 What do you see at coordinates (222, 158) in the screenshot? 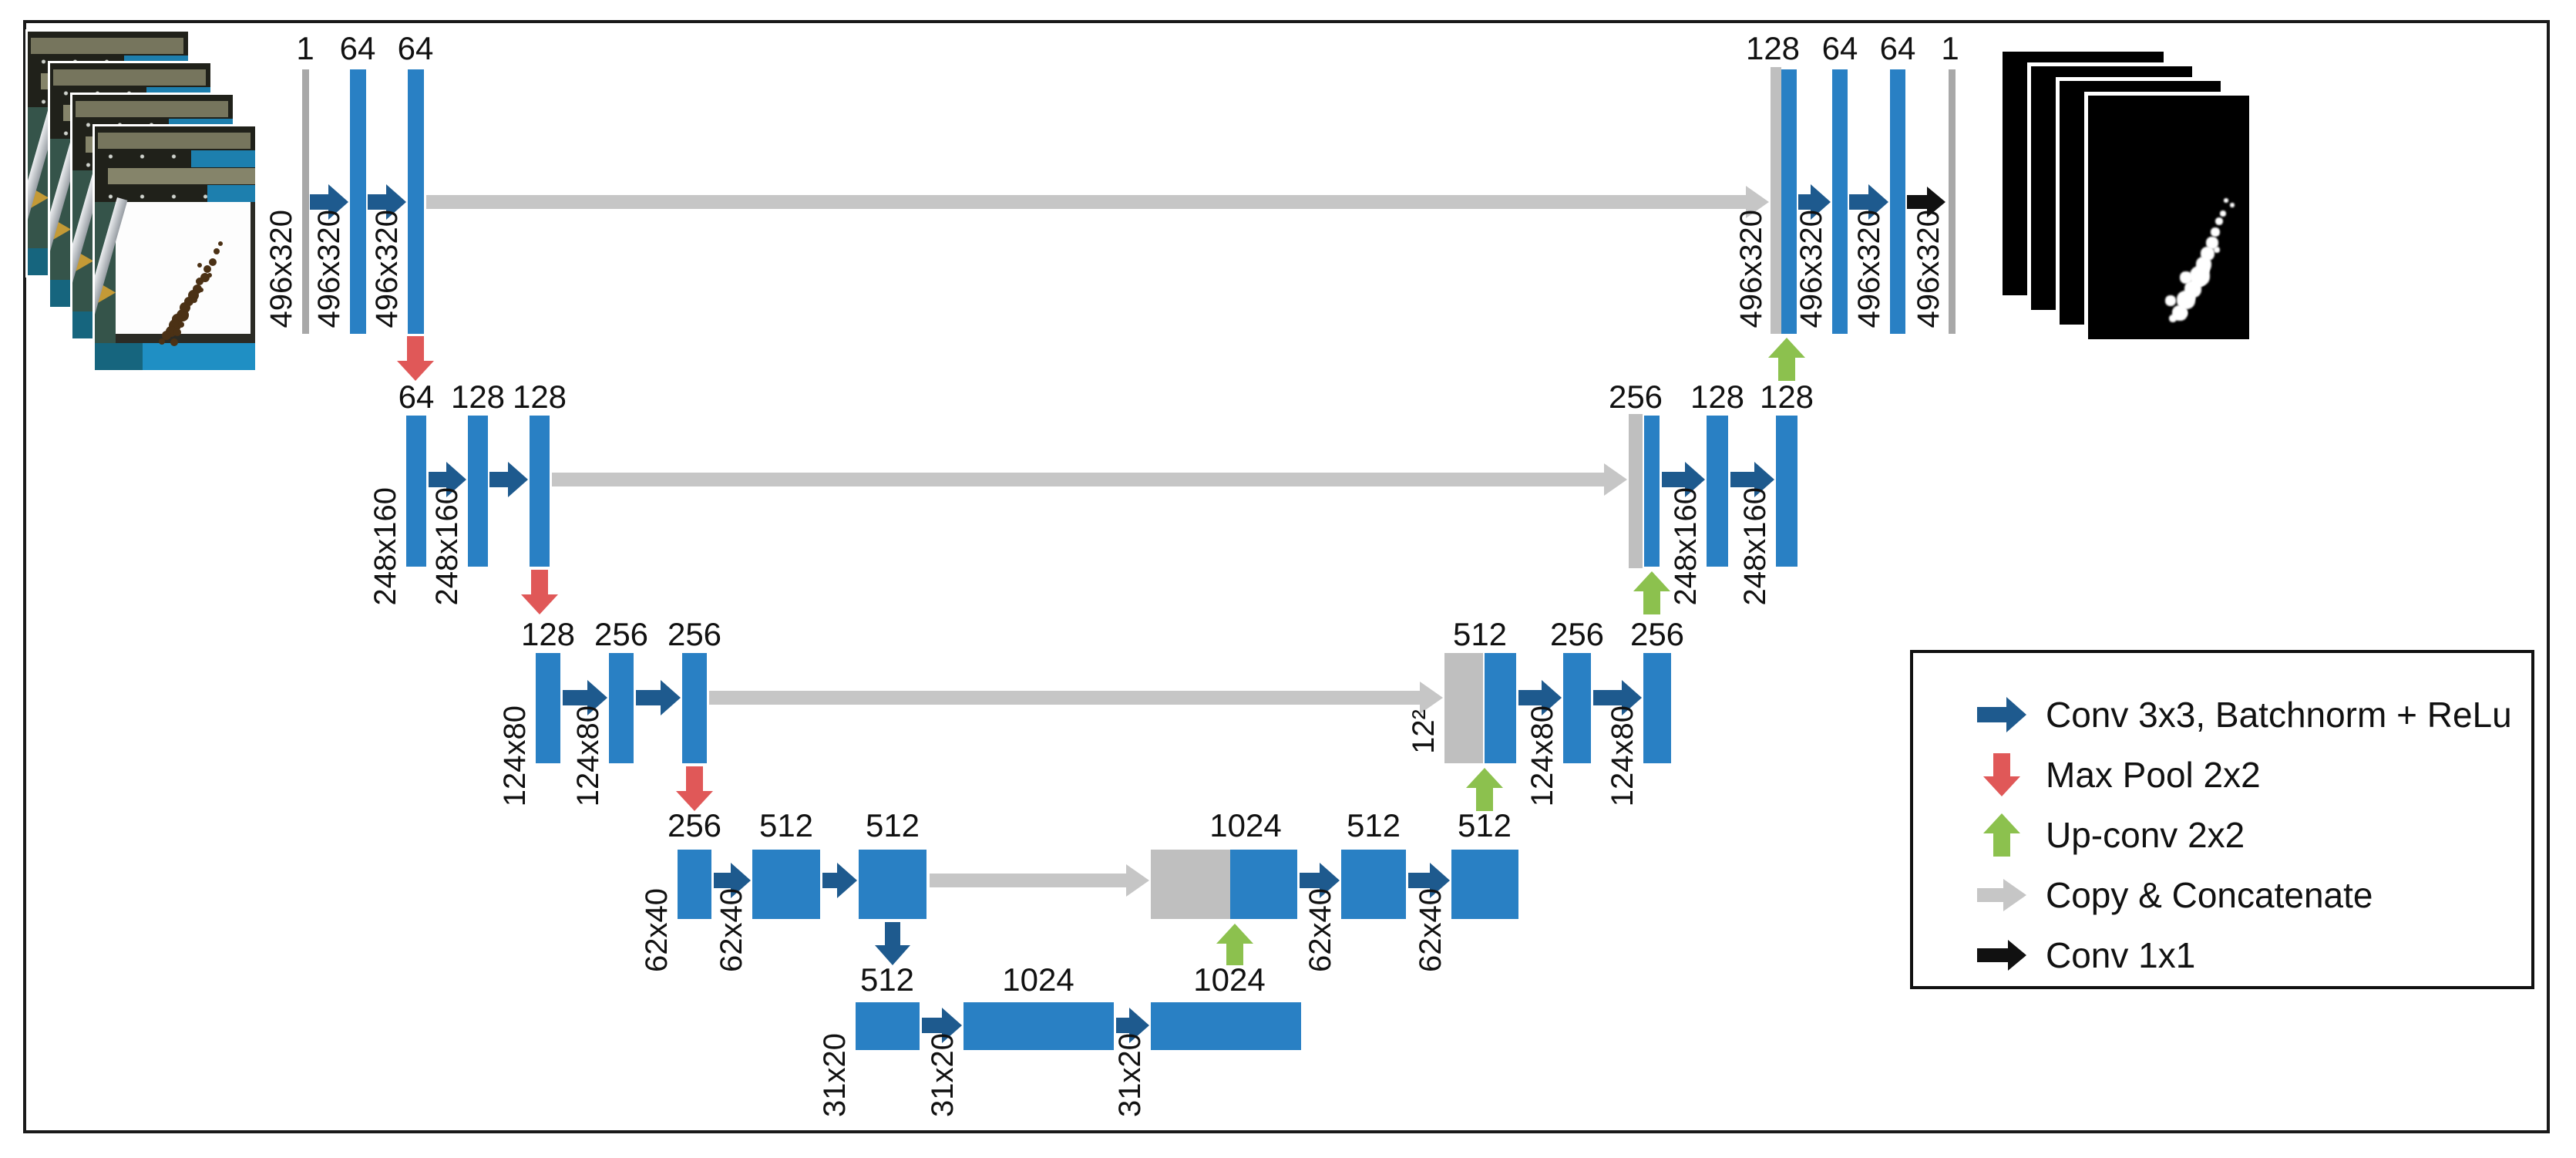
I see `photo-blue-part` at bounding box center [222, 158].